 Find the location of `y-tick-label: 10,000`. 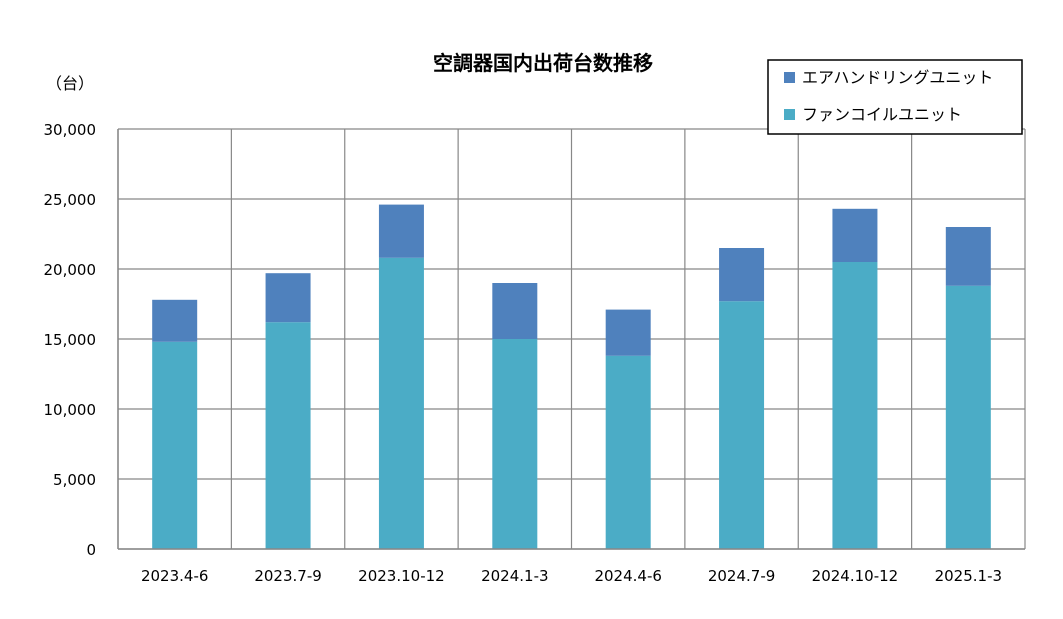

y-tick-label: 10,000 is located at coordinates (70, 410).